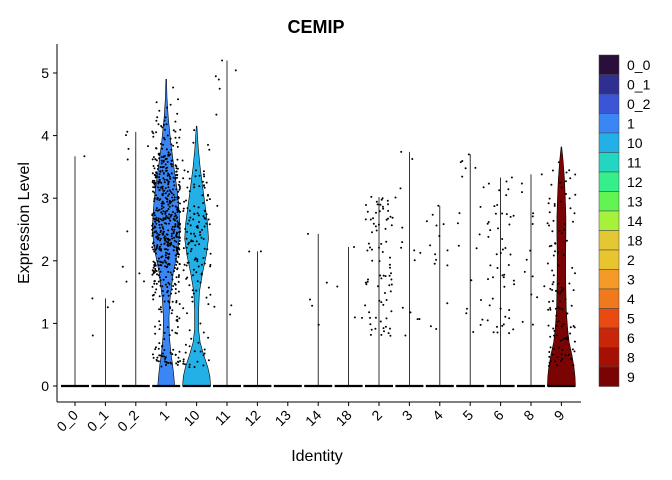 The width and height of the screenshot is (672, 480). Describe the element at coordinates (635, 240) in the screenshot. I see `legend-label-18: 18` at that location.